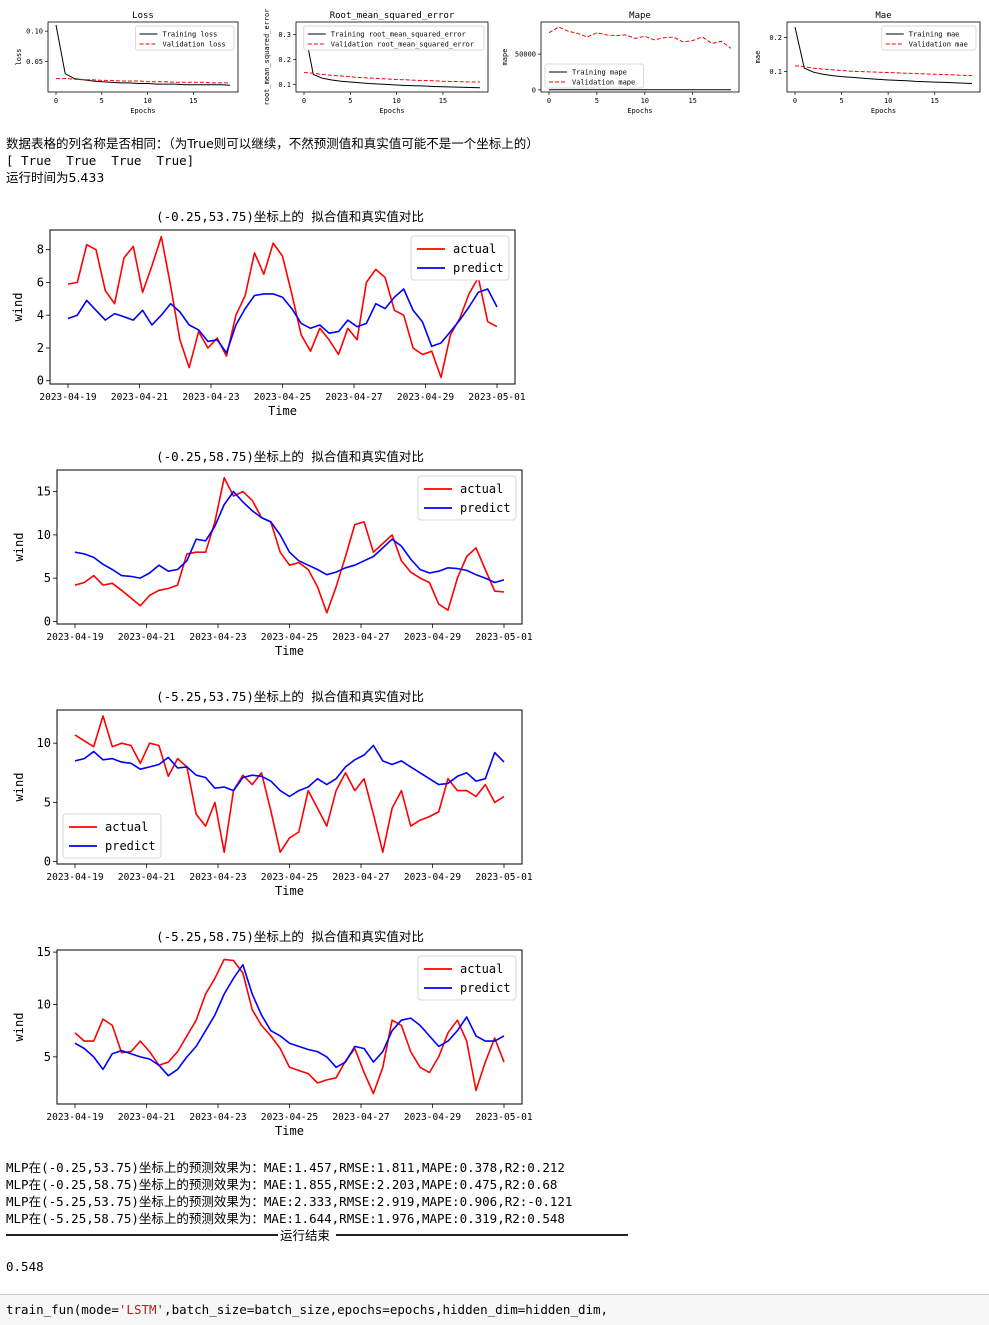 This screenshot has width=989, height=1325. I want to click on y-tick-label: 50000, so click(525, 55).